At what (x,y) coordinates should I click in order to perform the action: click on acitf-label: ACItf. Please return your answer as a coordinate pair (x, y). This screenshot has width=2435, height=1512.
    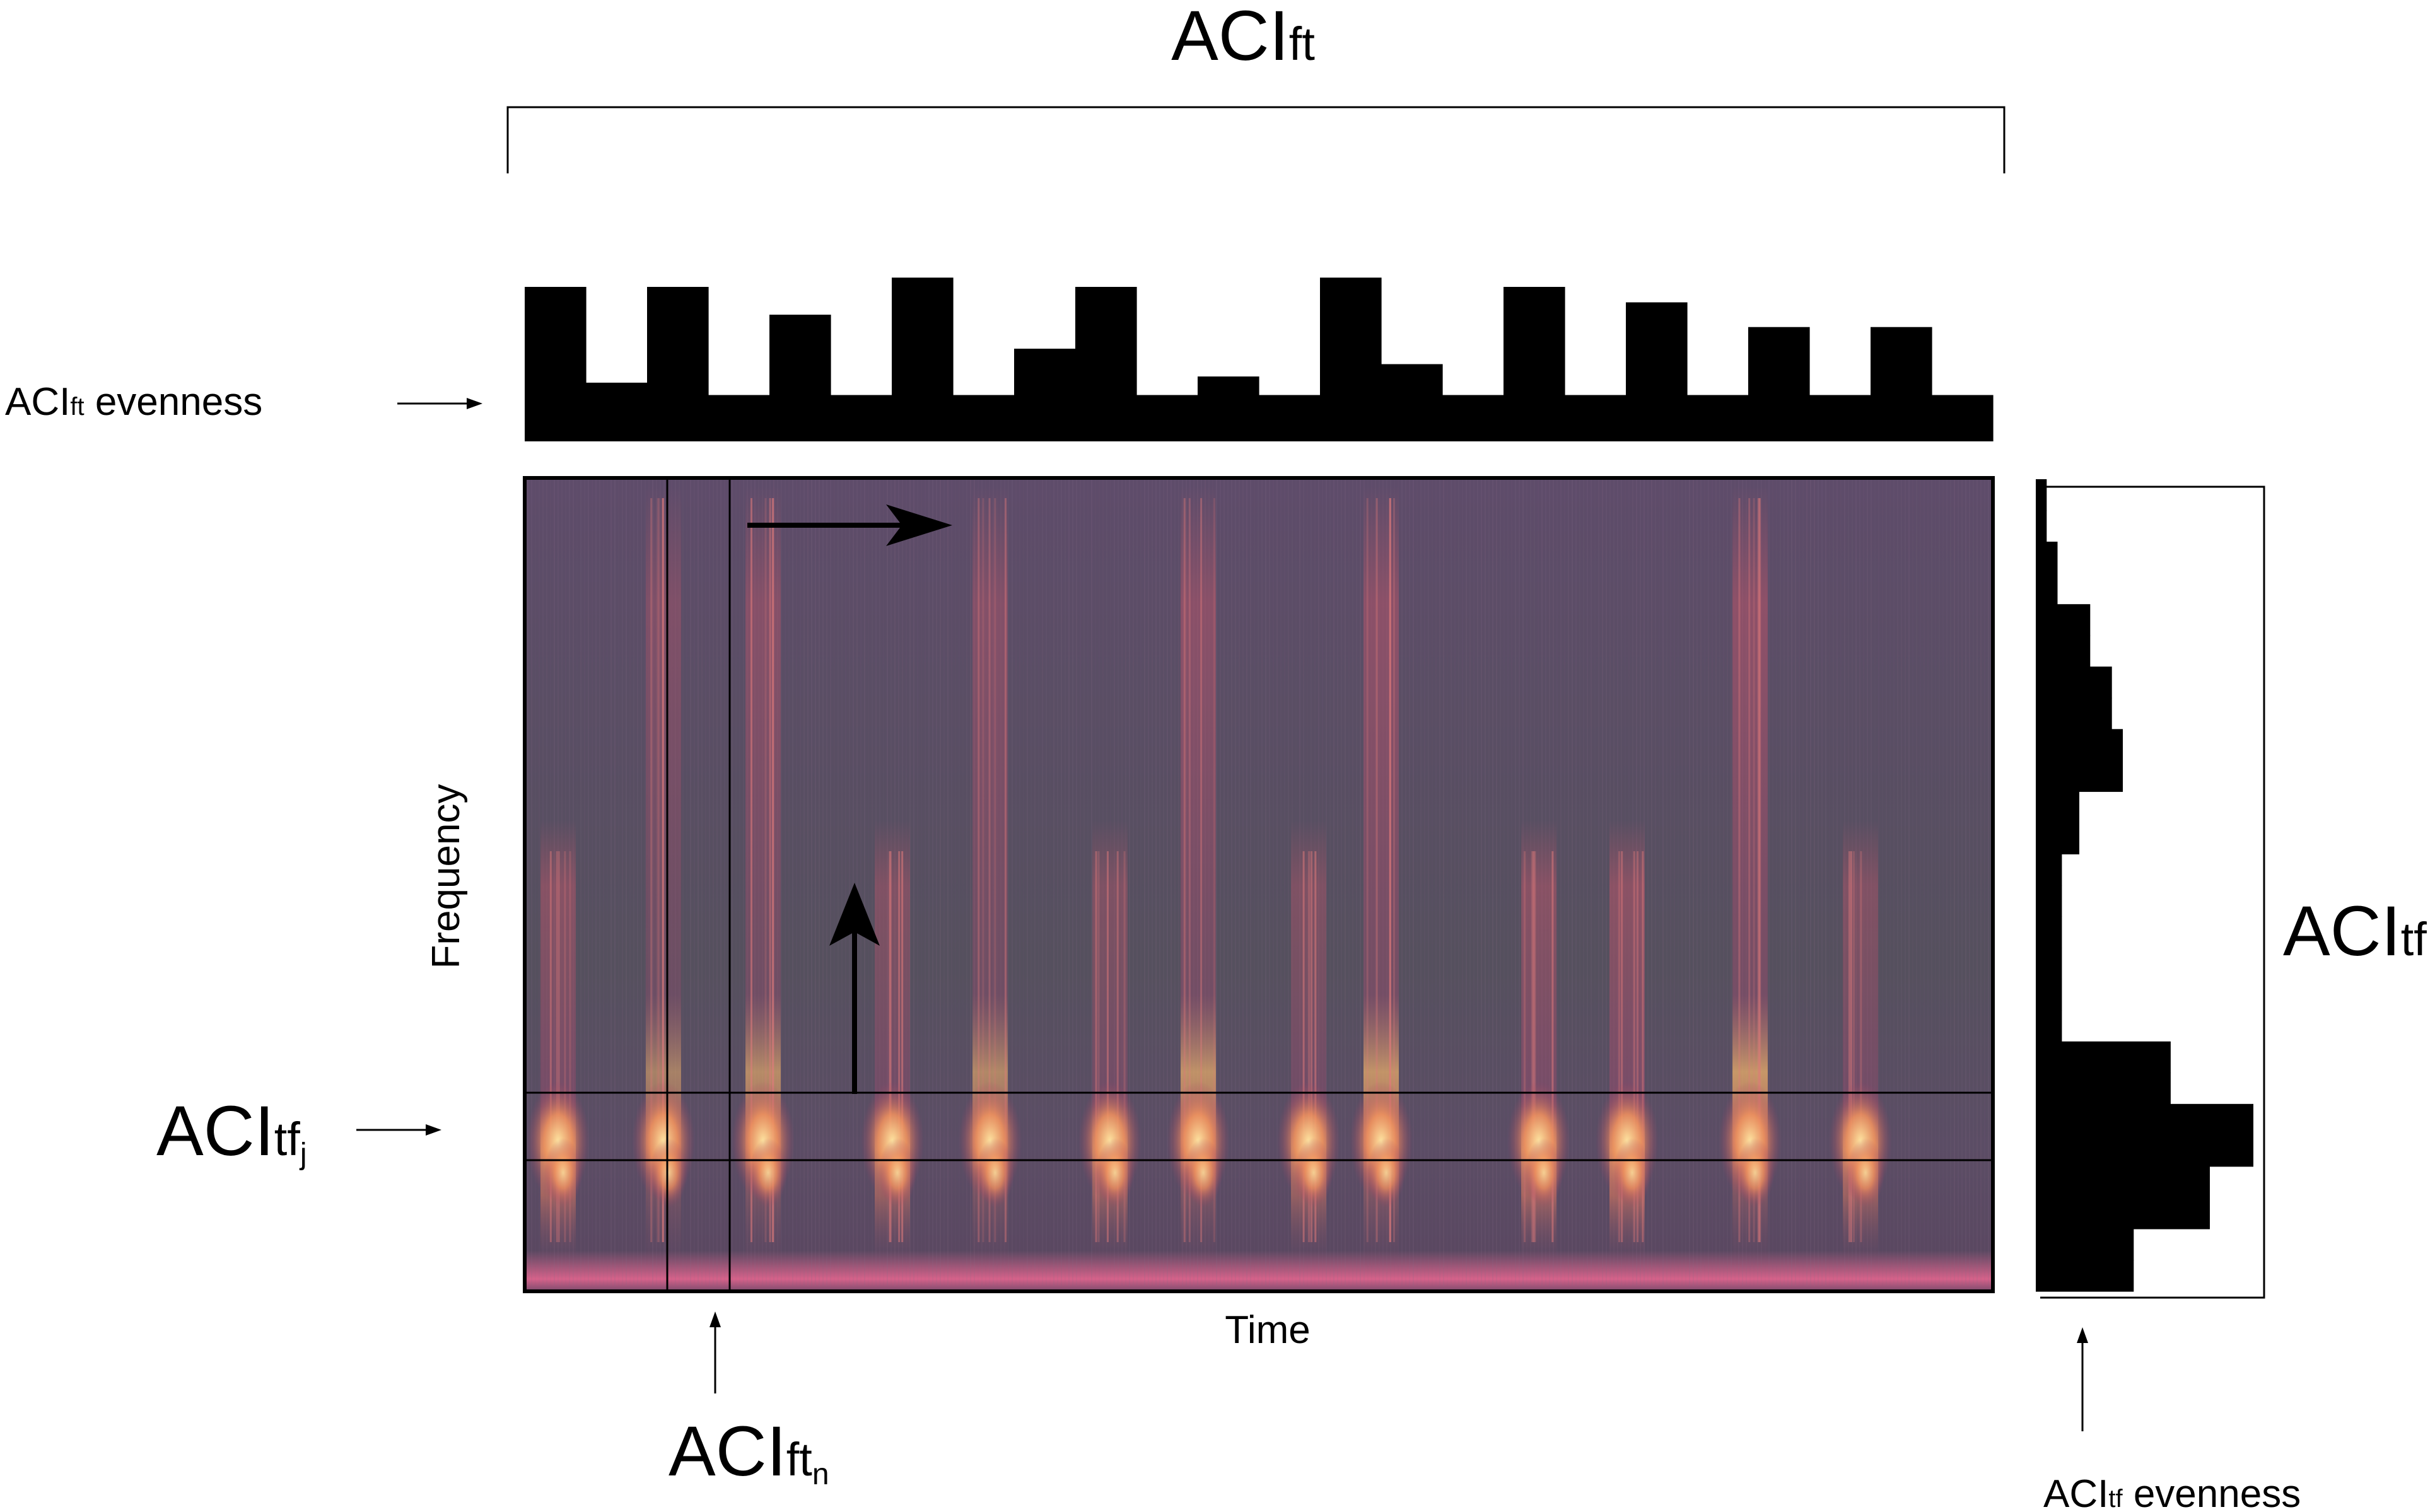
    Looking at the image, I should click on (2355, 931).